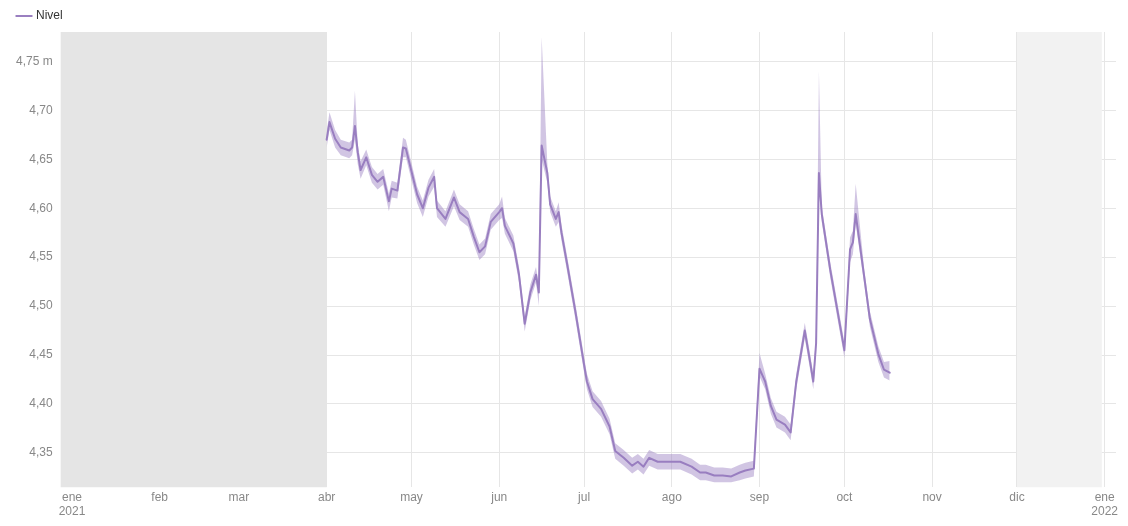 The image size is (1128, 526). I want to click on x-tick-label: abr, so click(326, 496).